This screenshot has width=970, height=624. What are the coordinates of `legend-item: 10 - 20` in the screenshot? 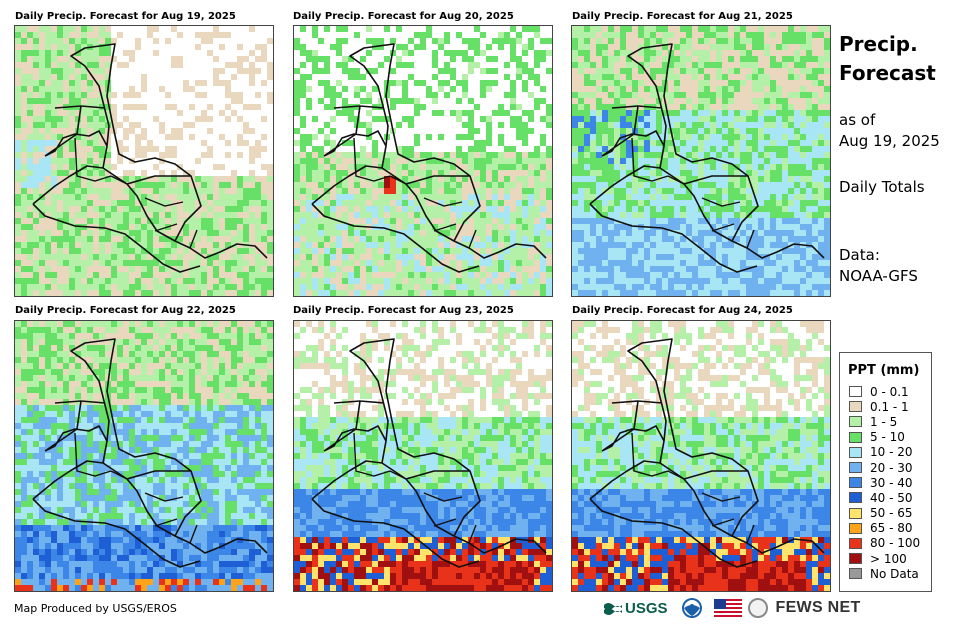 It's located at (890, 452).